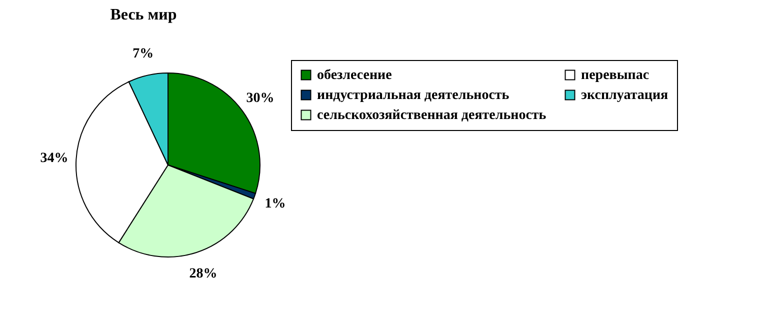  What do you see at coordinates (615, 75) in the screenshot?
I see `legend-label: перевыпас` at bounding box center [615, 75].